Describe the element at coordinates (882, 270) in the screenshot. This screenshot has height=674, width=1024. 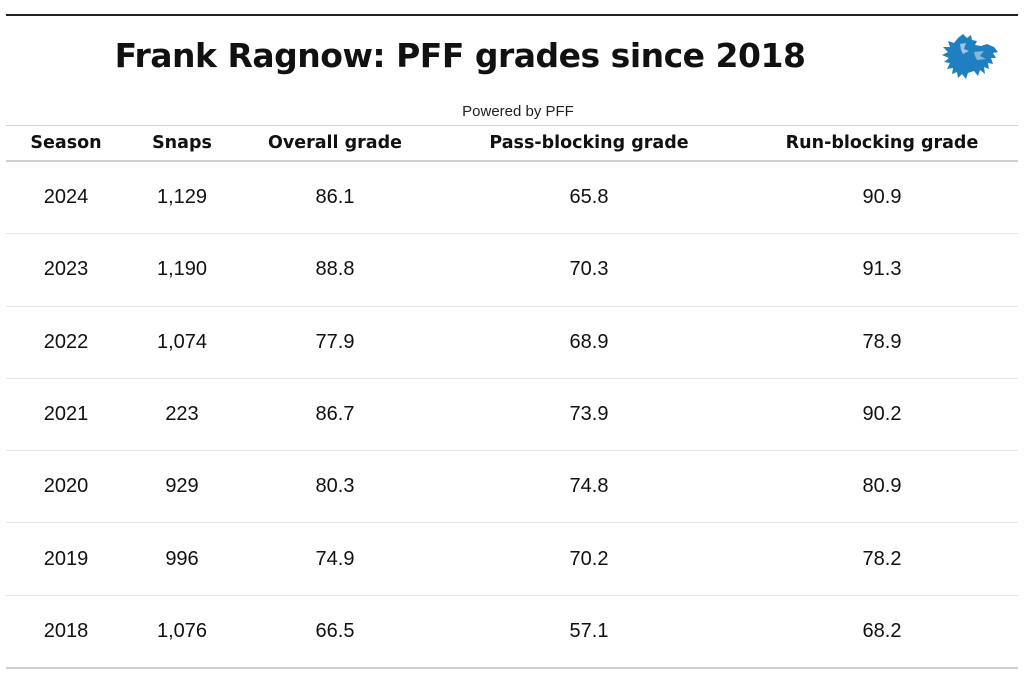
I see `cell-run-blocking-grade: 91.3` at that location.